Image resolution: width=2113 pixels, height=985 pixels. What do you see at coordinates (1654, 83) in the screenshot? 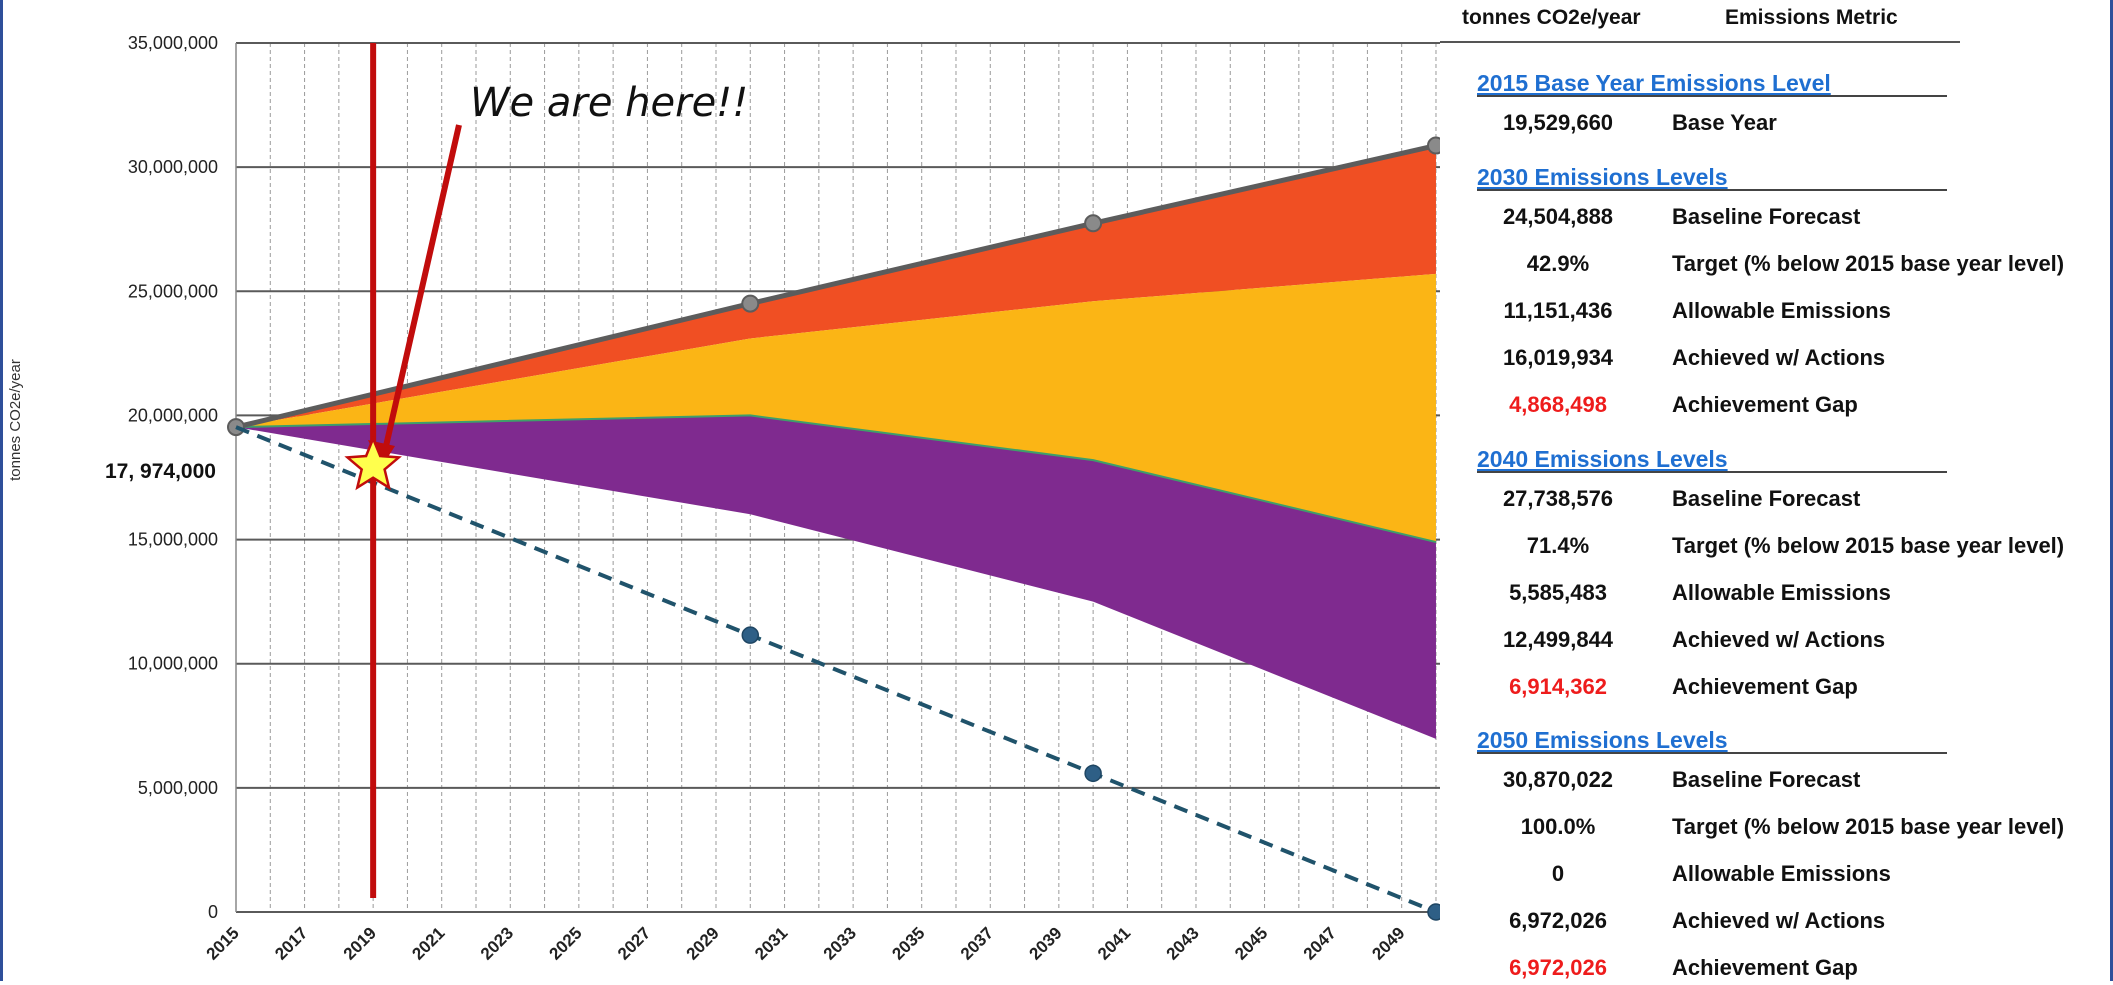
I see `section-title: 2015 Base Year Emissions Level` at bounding box center [1654, 83].